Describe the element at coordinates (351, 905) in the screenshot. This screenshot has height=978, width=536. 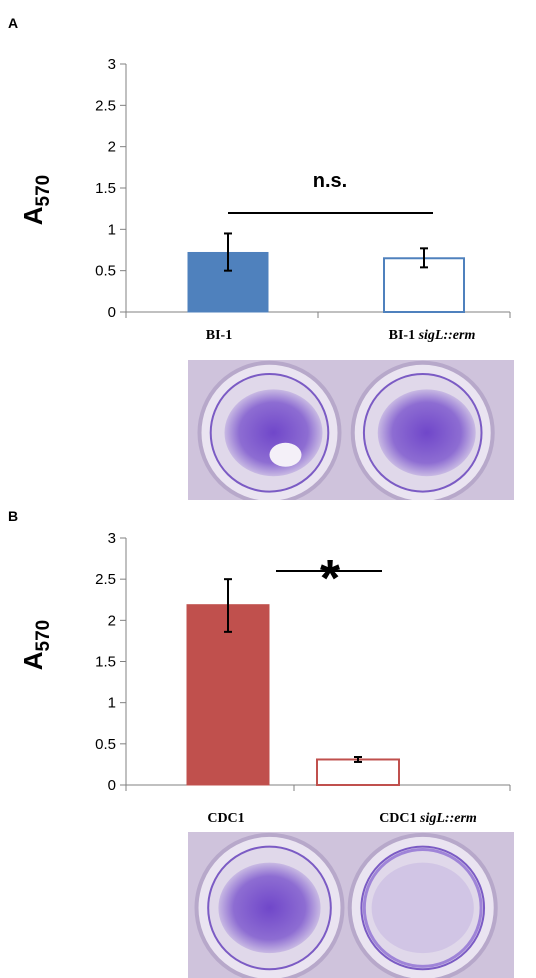
I see `biofilm-well-photo-b` at that location.